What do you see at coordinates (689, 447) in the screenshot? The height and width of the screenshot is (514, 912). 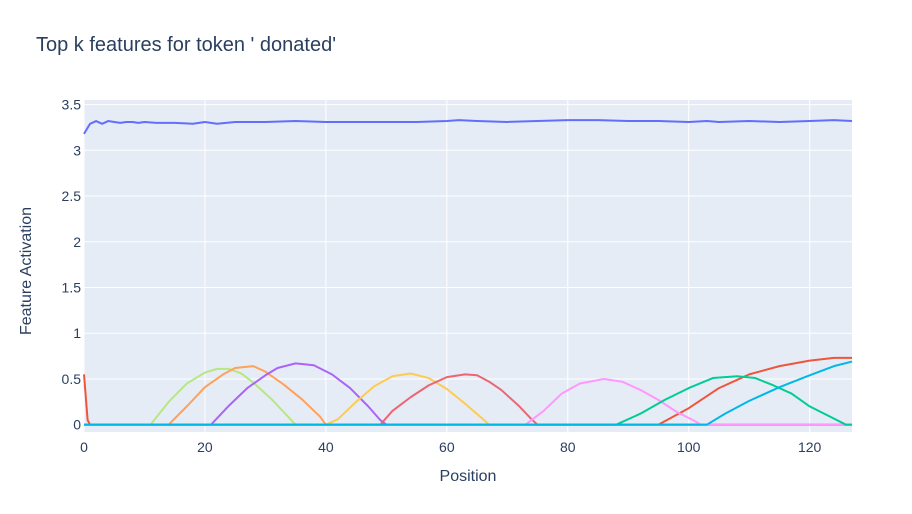 I see `x-tick-label: 100` at bounding box center [689, 447].